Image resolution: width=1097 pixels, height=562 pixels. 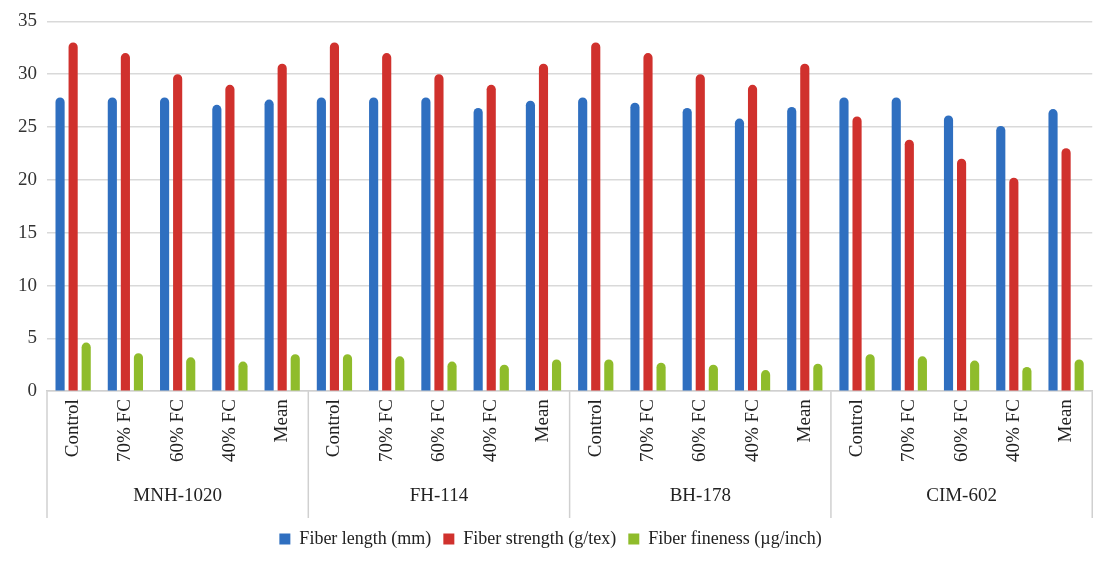 What do you see at coordinates (27, 73) in the screenshot?
I see `y-tick-label: 30` at bounding box center [27, 73].